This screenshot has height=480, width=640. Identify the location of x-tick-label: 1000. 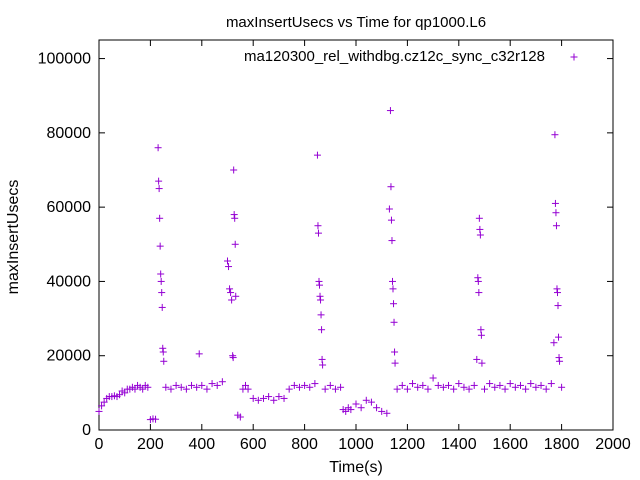
(356, 444).